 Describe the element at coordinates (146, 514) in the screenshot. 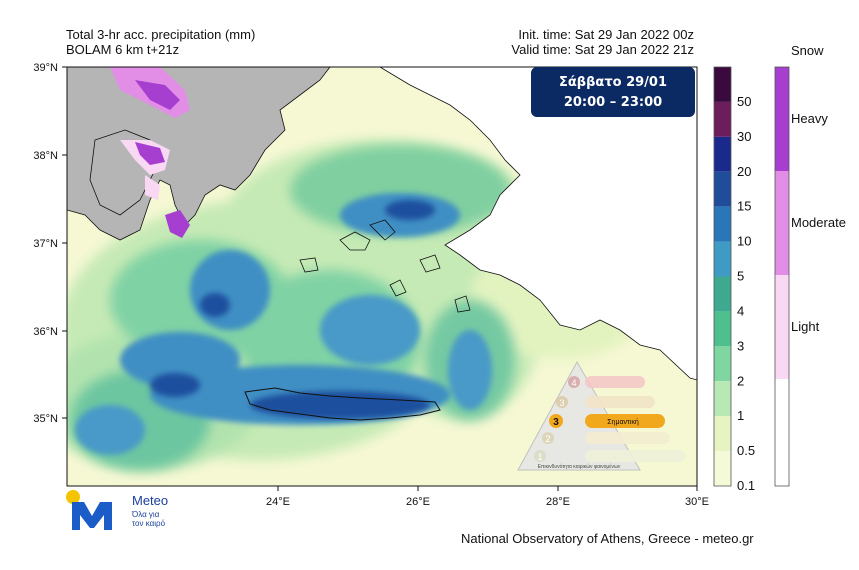

I see `logo-slogan-line: Όλα για` at that location.